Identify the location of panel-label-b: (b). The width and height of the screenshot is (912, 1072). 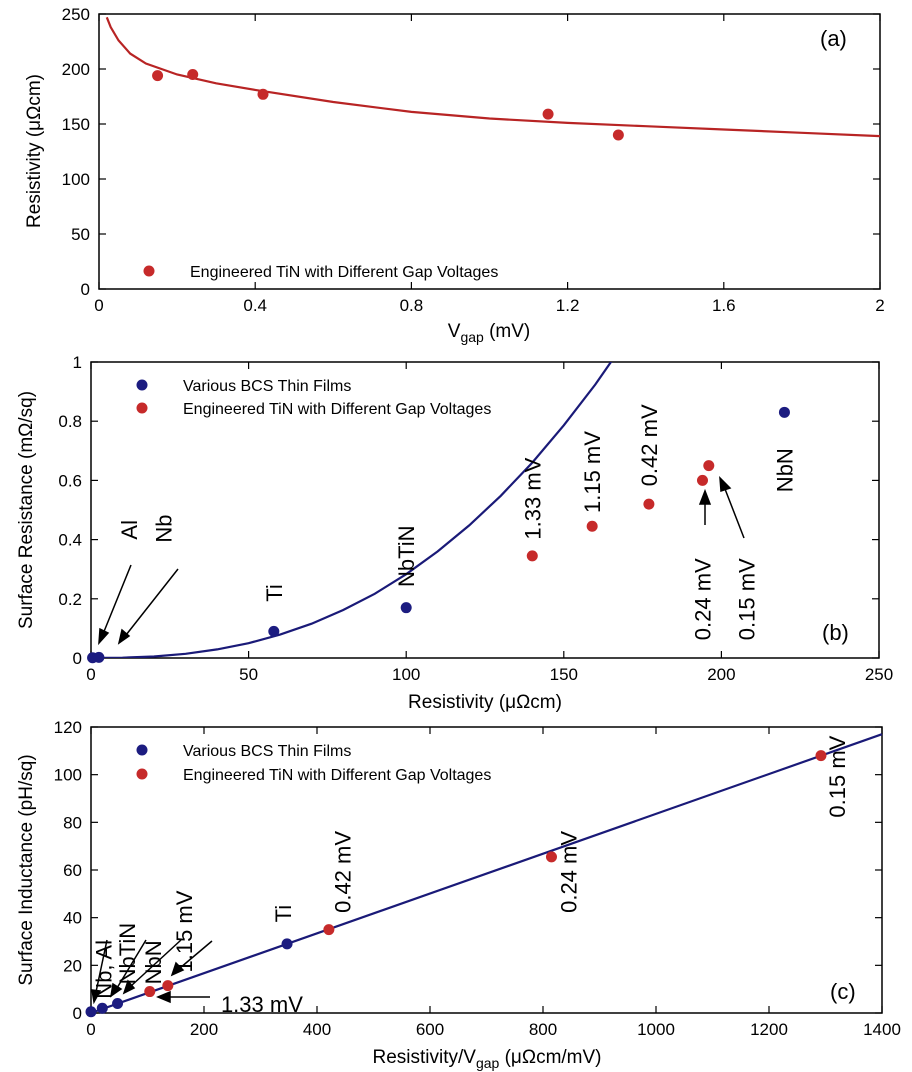
(835, 632).